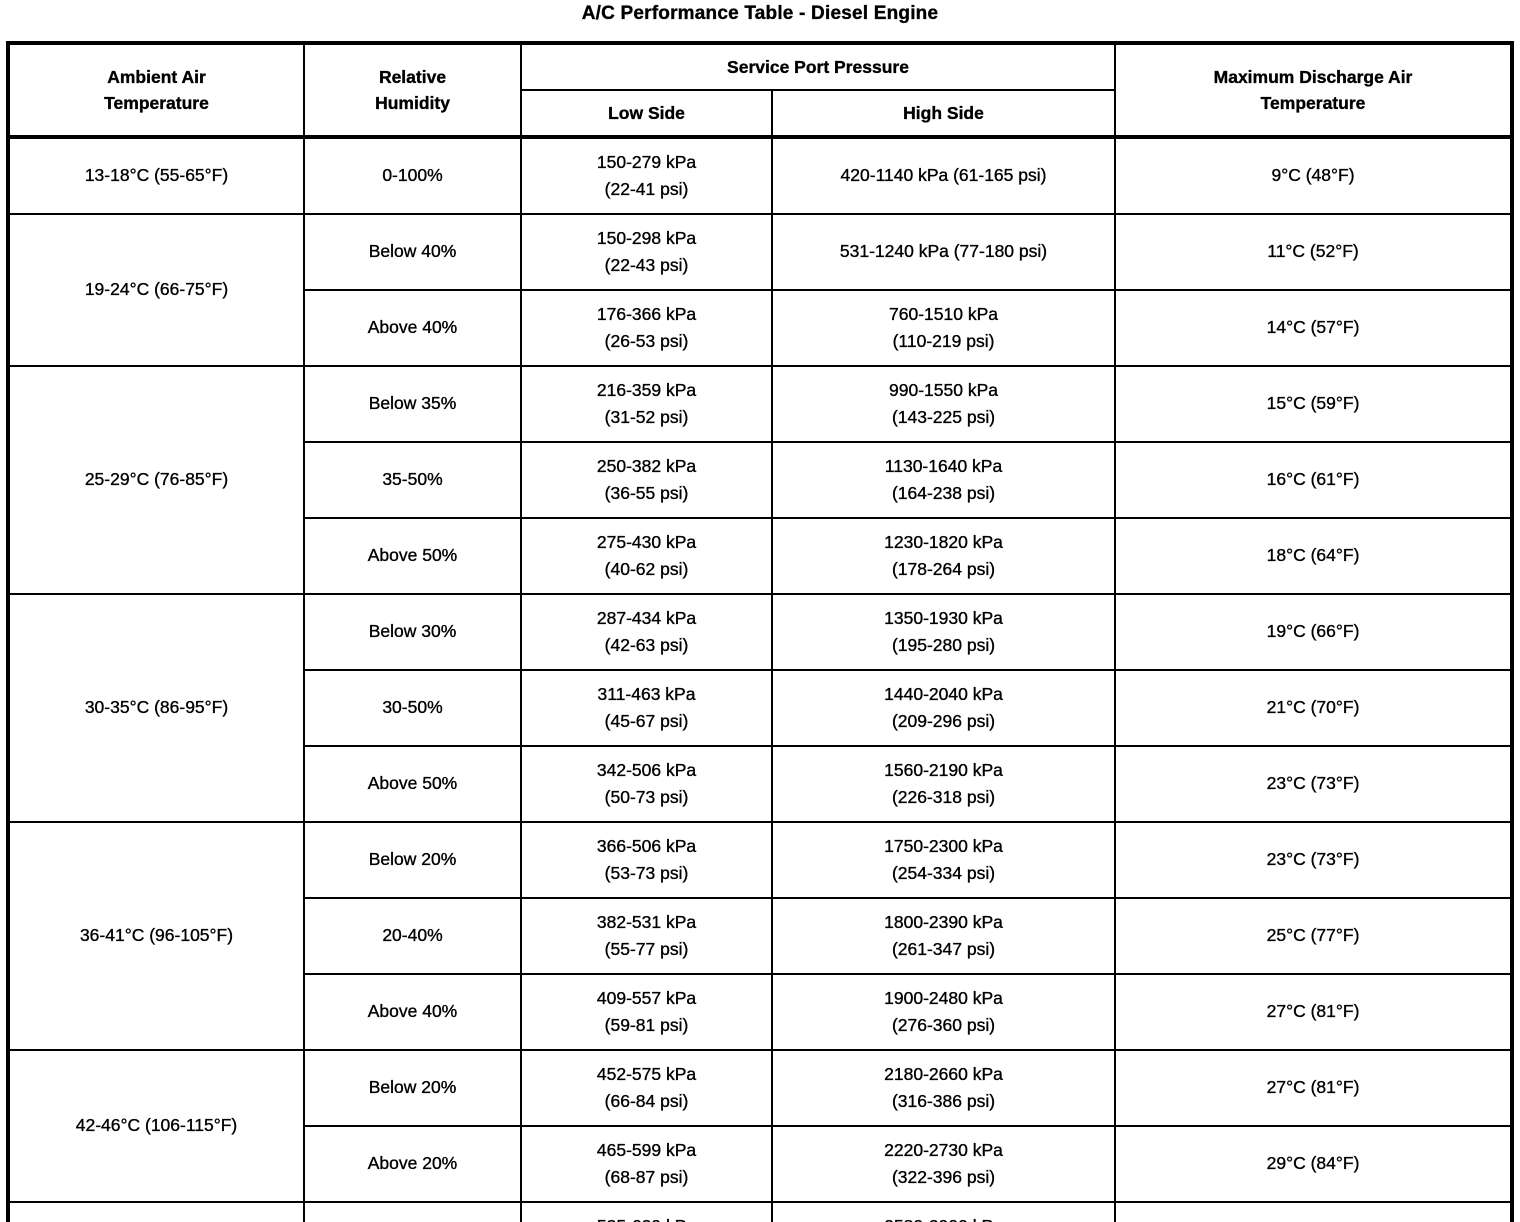  Describe the element at coordinates (412, 90) in the screenshot. I see `header-relative-humidity: Relative Humidity` at that location.